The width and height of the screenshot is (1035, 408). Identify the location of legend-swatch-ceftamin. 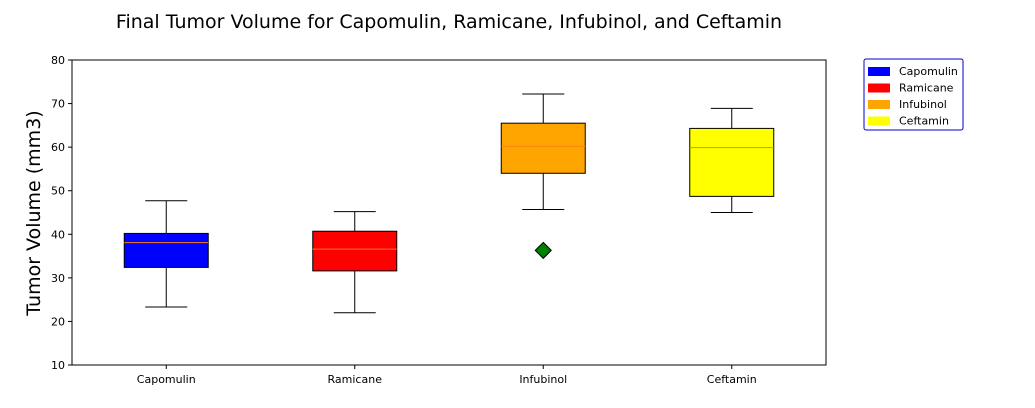
(879, 121).